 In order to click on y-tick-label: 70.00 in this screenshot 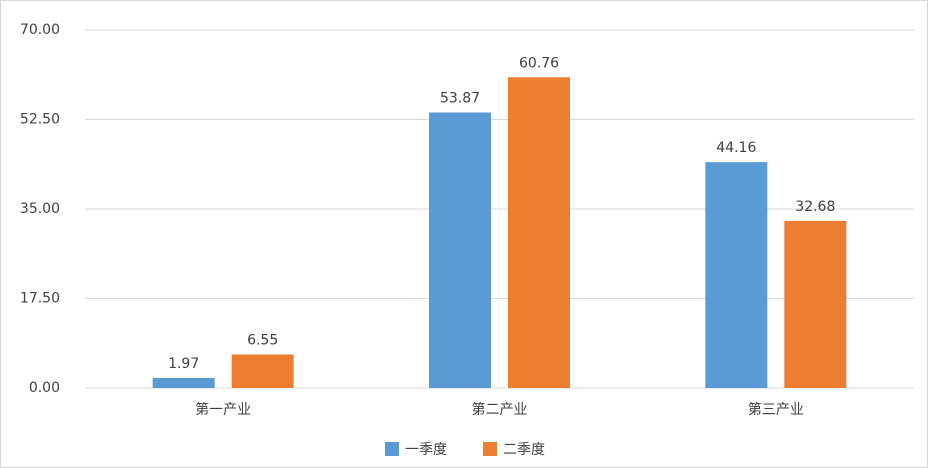, I will do `click(40, 30)`.